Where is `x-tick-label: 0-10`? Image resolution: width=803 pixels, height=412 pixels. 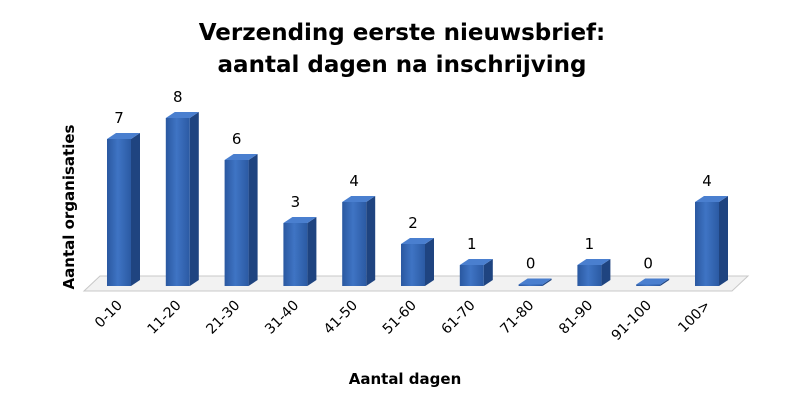
x-tick-label: 0-10 is located at coordinates (109, 315).